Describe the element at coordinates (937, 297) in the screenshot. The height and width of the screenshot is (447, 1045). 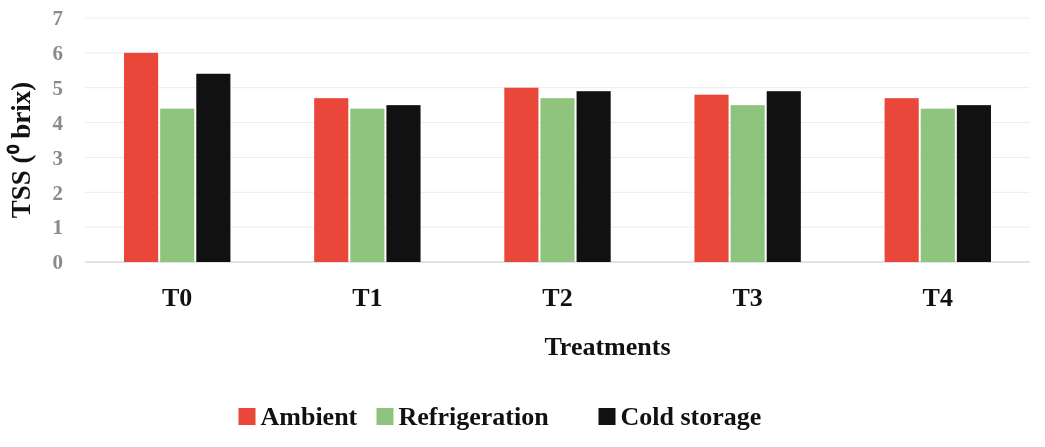
I see `x-tick-label: T4` at that location.